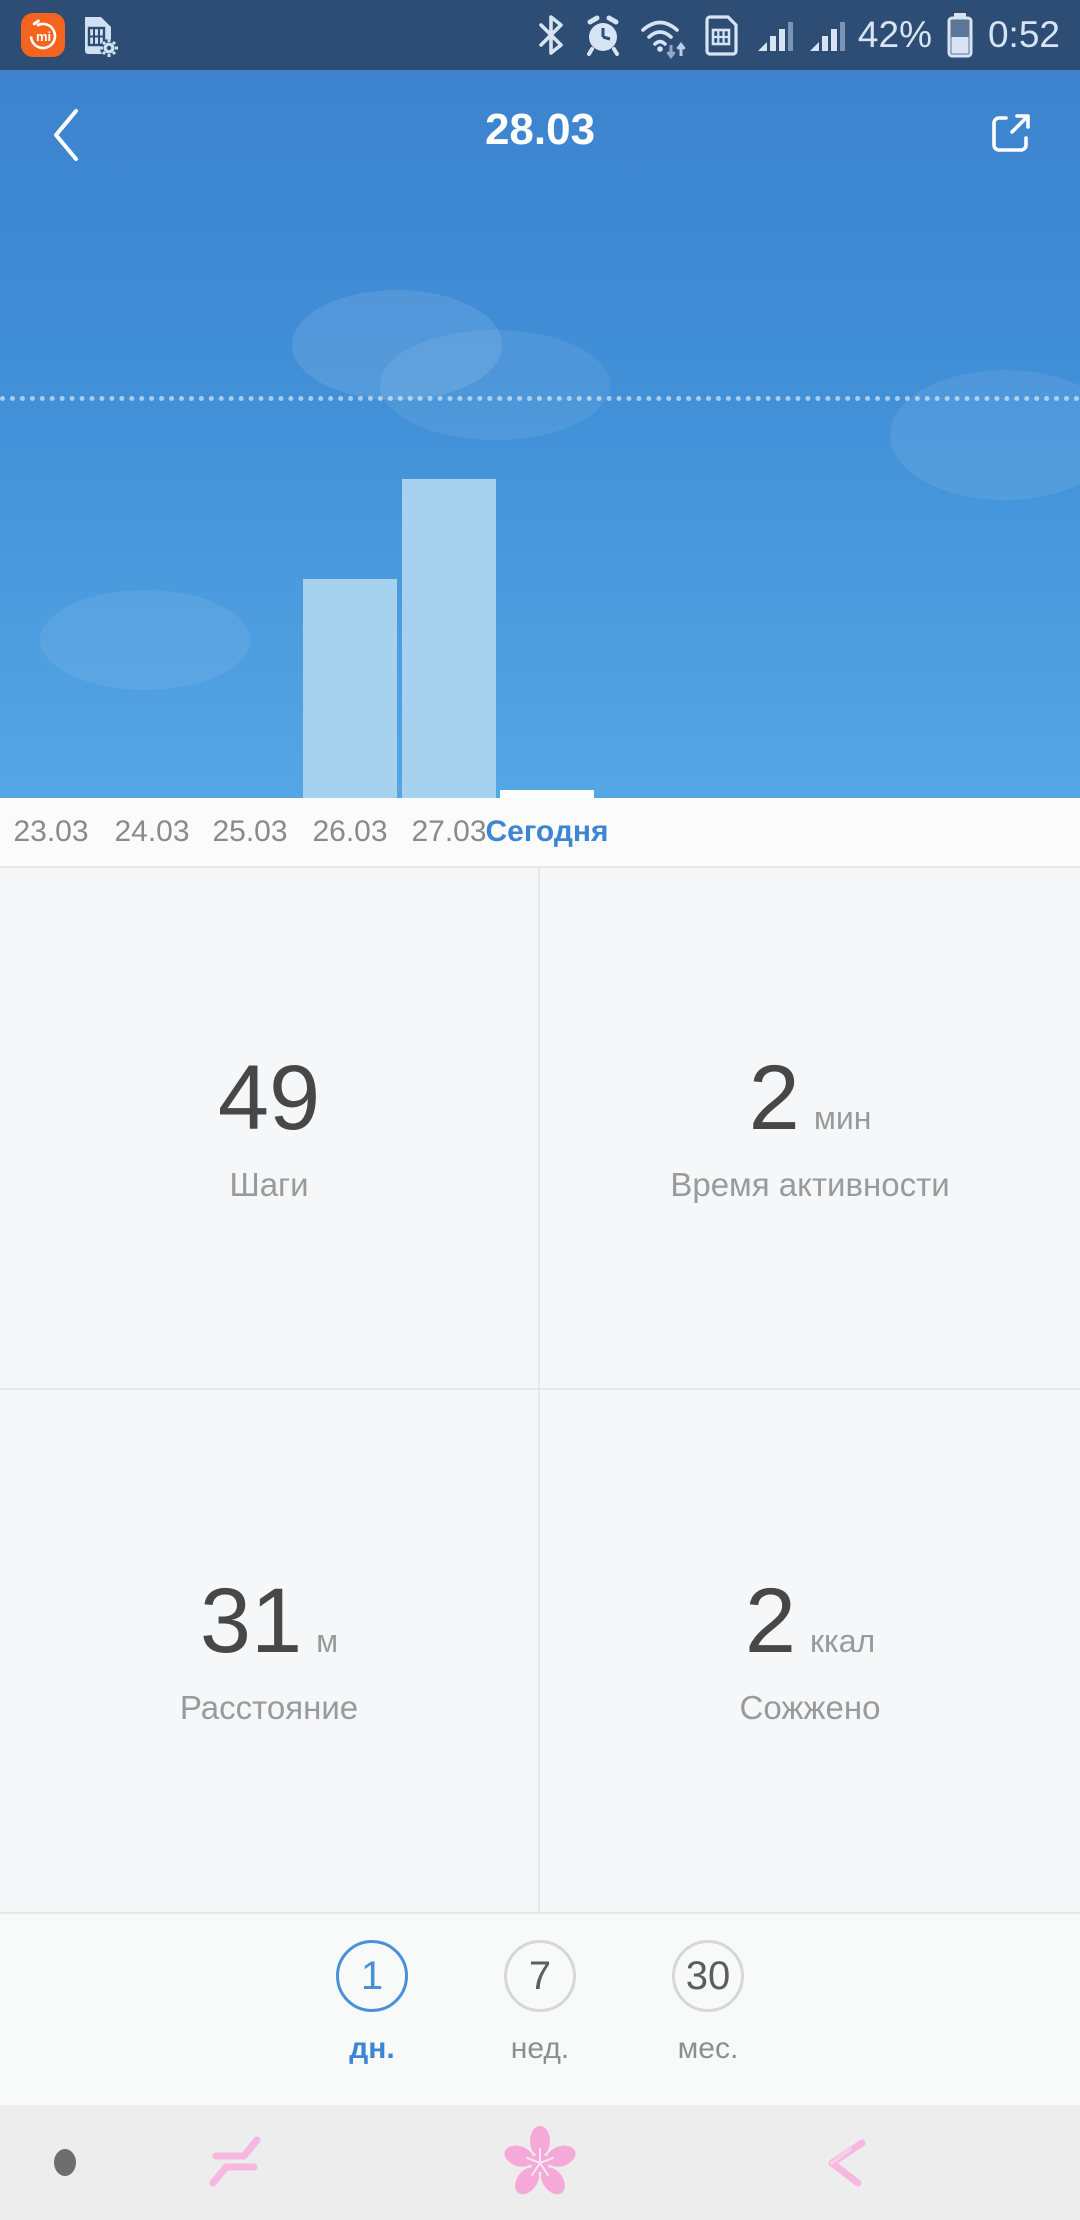 The image size is (1080, 2220). What do you see at coordinates (810, 1621) in the screenshot?
I see `stat-value-row: 2 ккал` at bounding box center [810, 1621].